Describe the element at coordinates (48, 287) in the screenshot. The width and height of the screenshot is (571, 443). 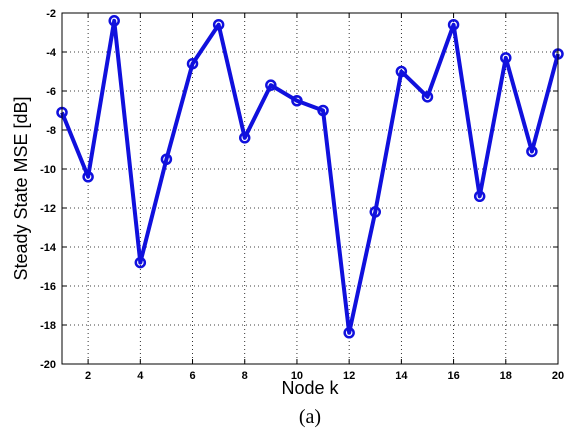
I see `y-tick-label: -16` at that location.